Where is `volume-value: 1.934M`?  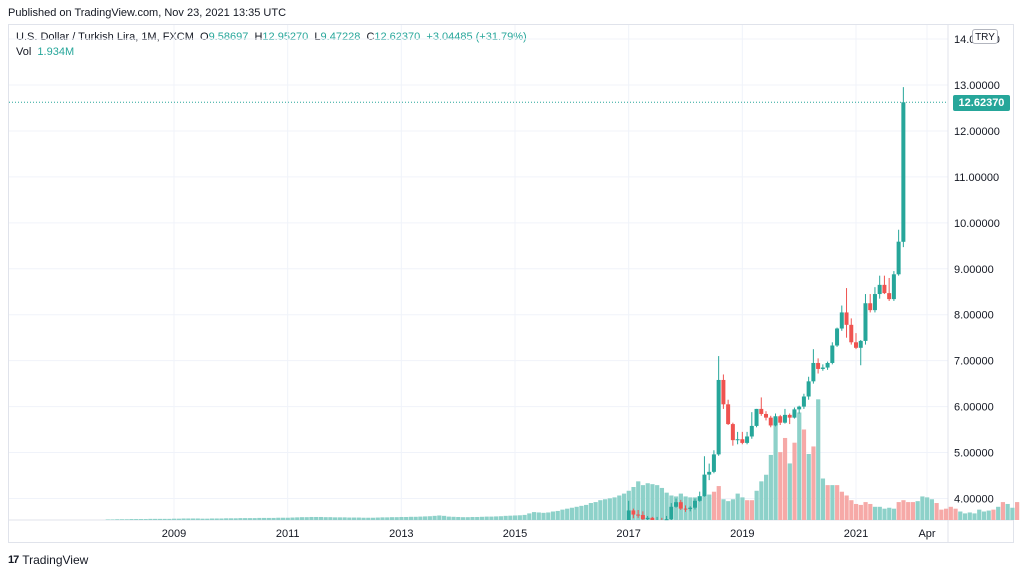
volume-value: 1.934M is located at coordinates (56, 52).